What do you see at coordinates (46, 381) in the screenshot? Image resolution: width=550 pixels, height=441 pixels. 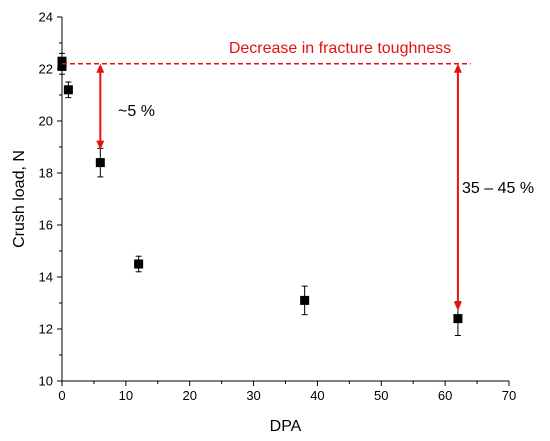 I see `y-tick-label: 10` at bounding box center [46, 381].